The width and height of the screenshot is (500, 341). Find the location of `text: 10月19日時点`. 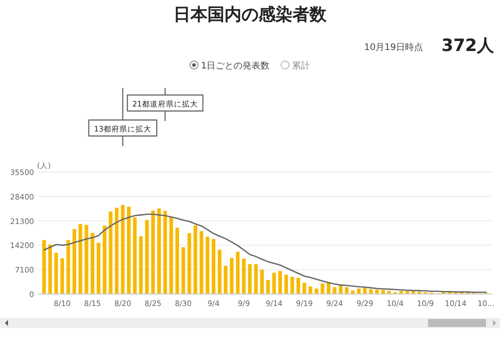

text: 10月19日時点 is located at coordinates (393, 47).